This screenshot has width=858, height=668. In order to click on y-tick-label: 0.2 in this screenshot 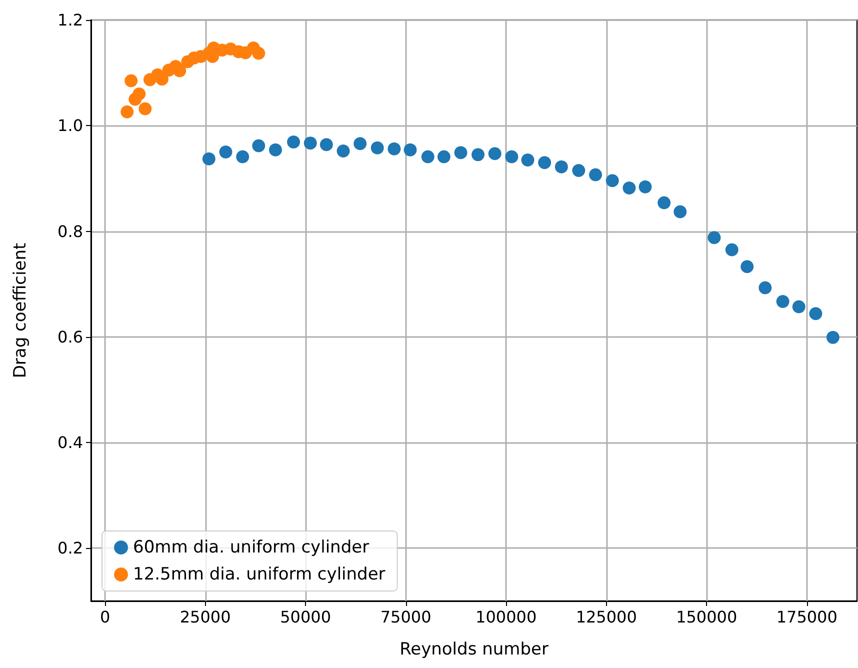, I will do `click(70, 548)`.